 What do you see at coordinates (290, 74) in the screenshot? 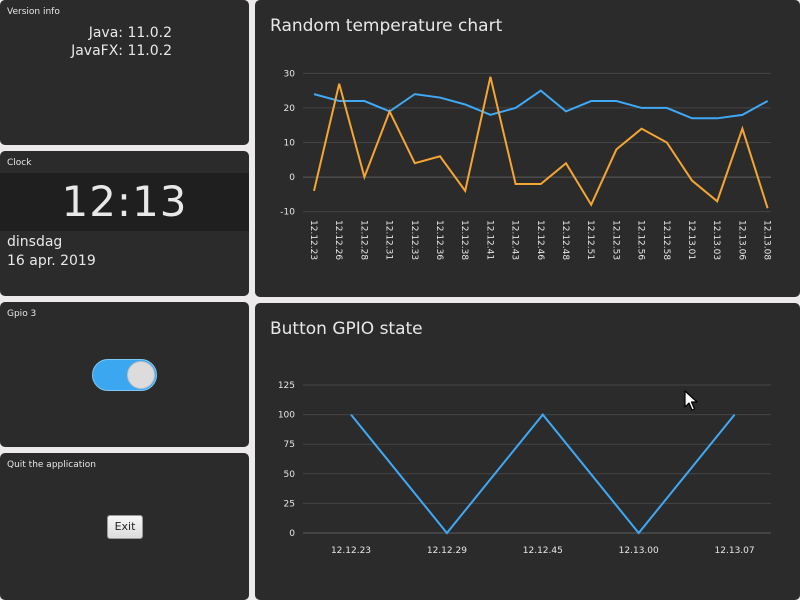
I see `y-tick-label: 30` at bounding box center [290, 74].